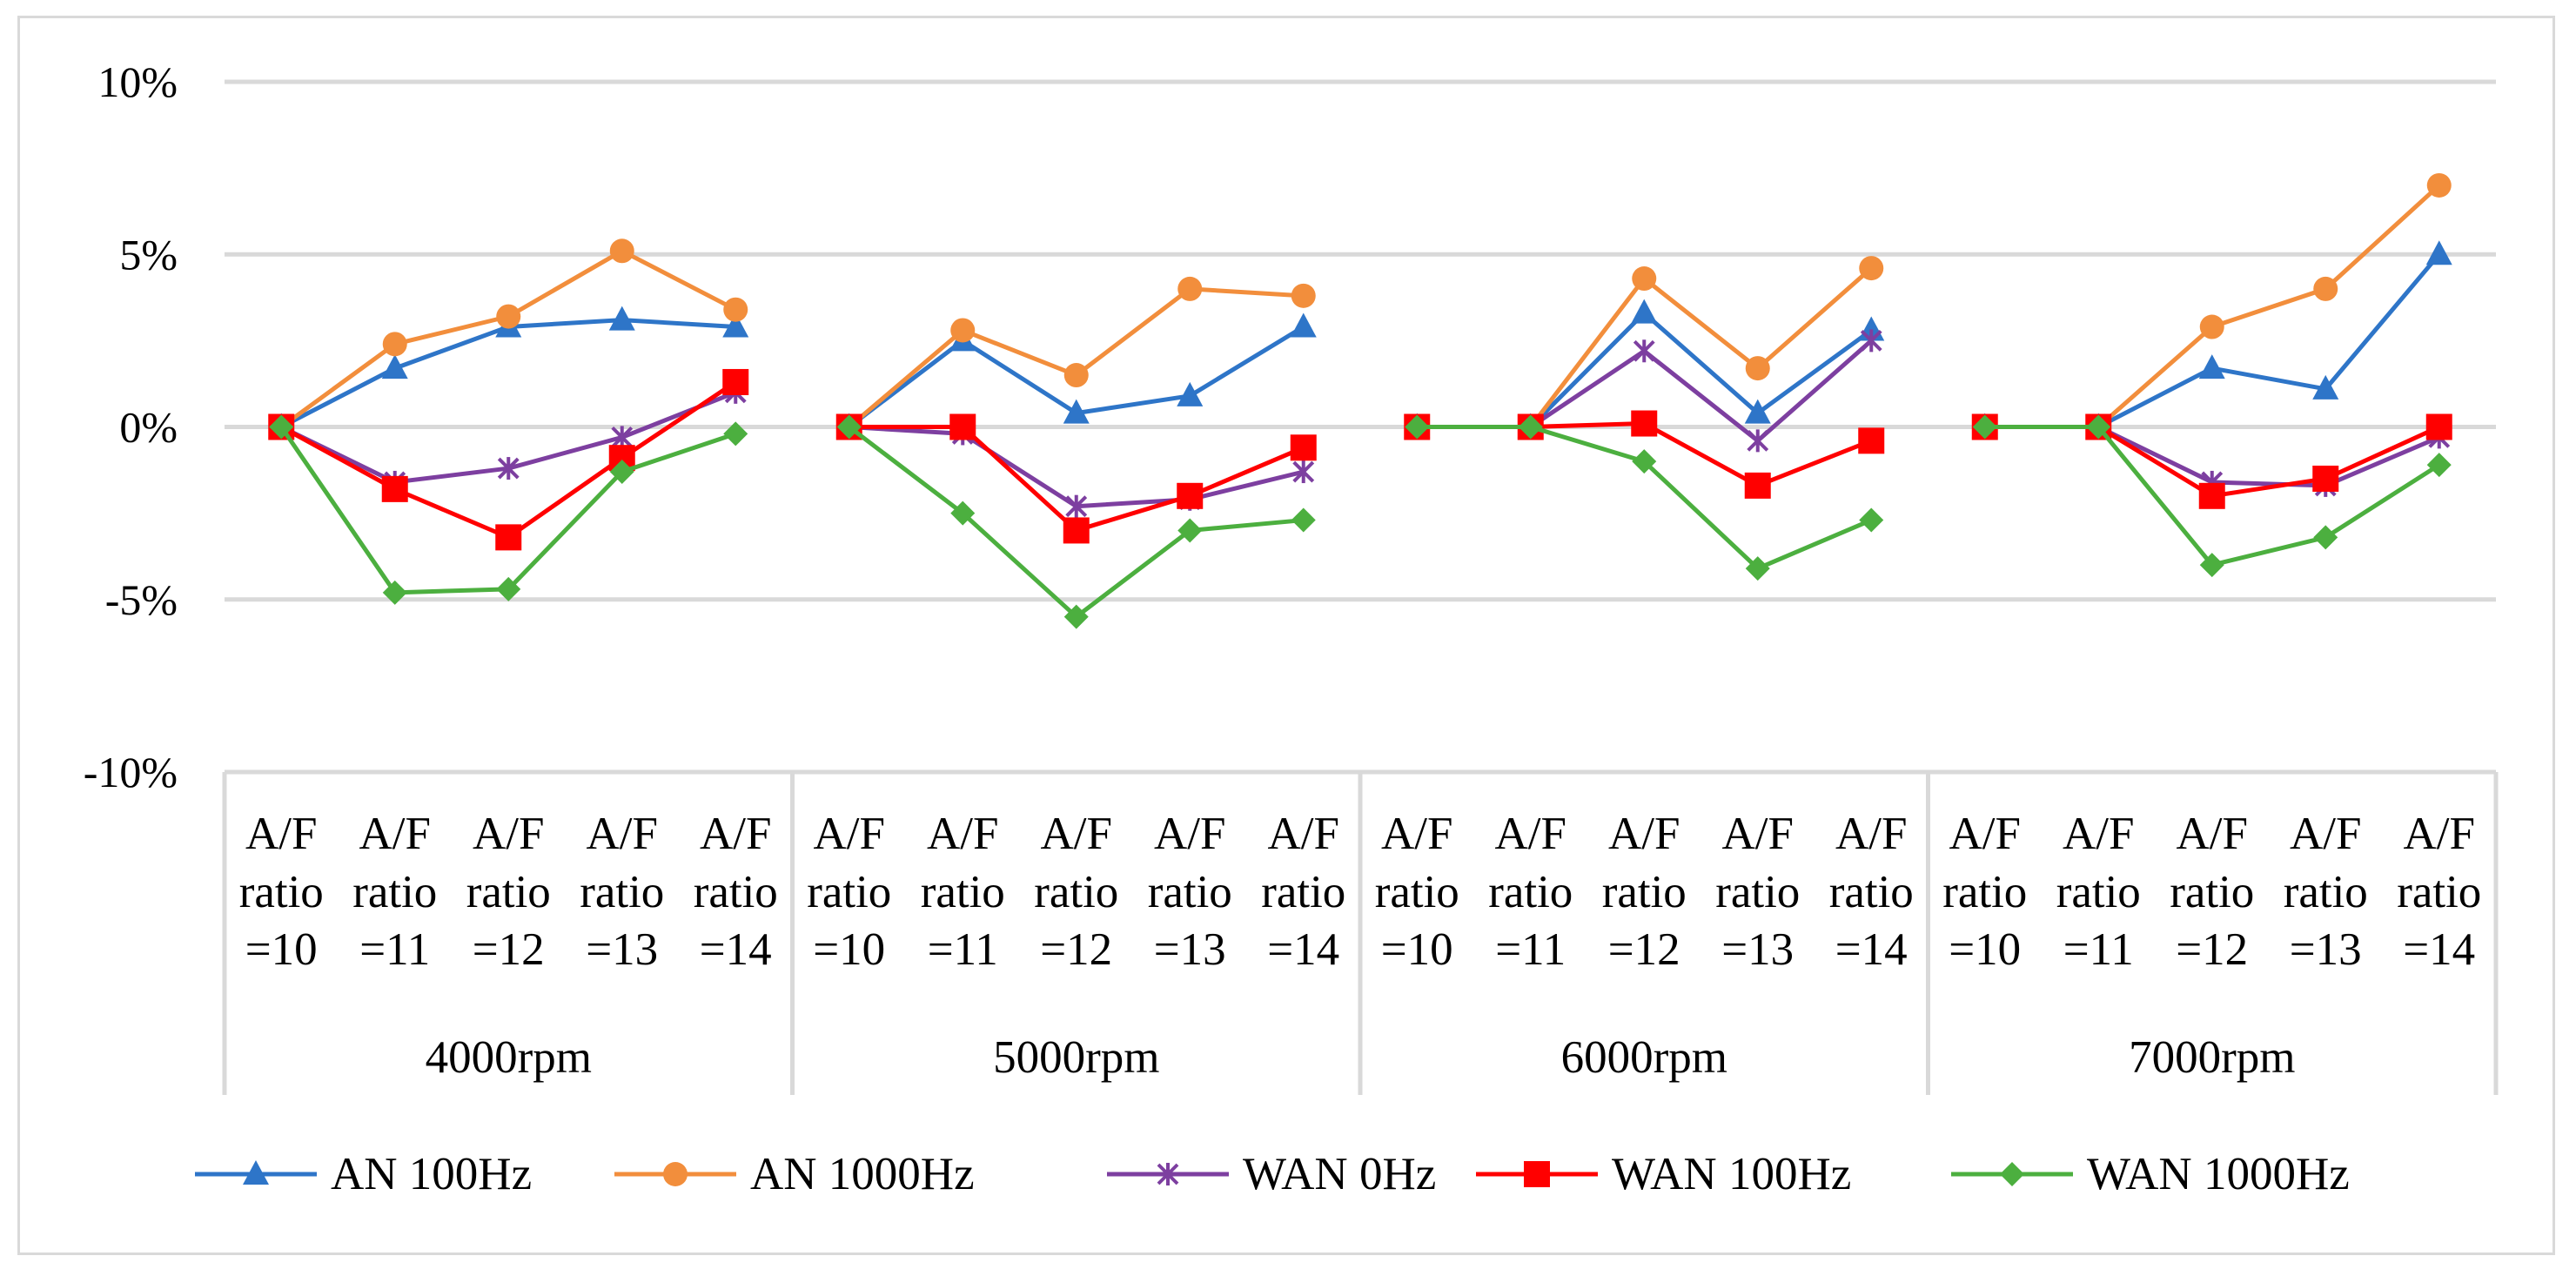  Describe the element at coordinates (141, 599) in the screenshot. I see `y-tick-label: -5%` at that location.